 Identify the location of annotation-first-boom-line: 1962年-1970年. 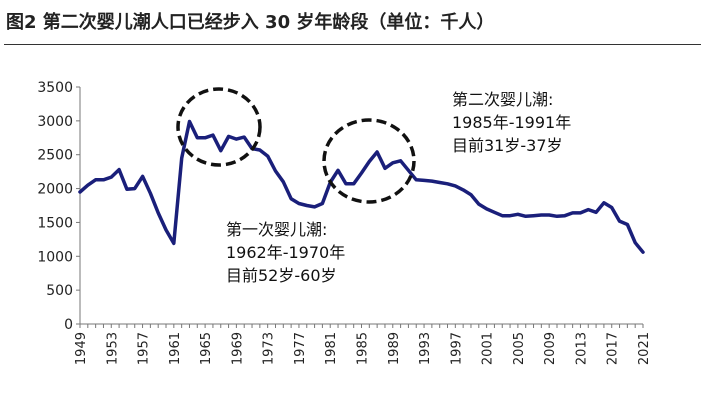
(286, 252).